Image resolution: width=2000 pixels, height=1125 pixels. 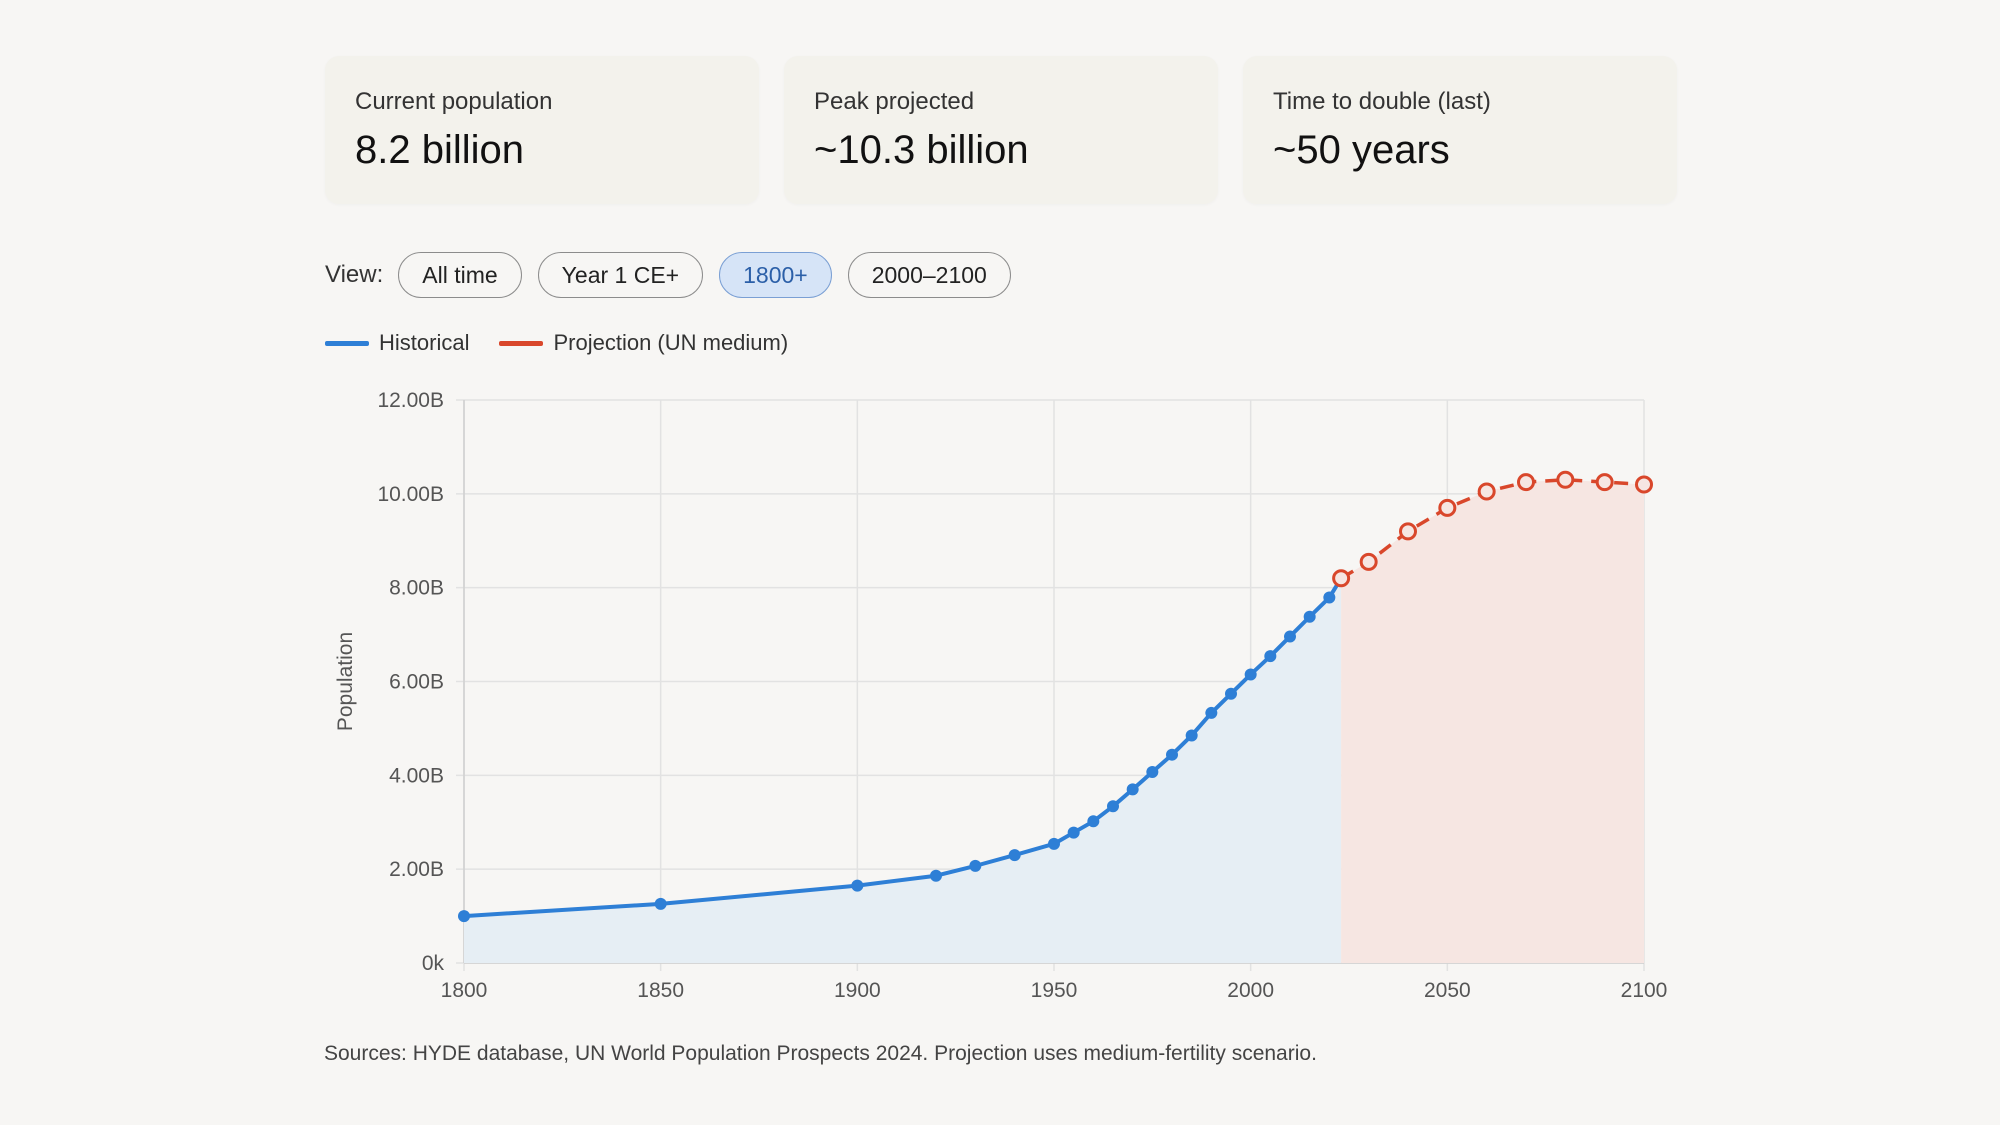 I want to click on x-tick-label: 1850, so click(x=660, y=990).